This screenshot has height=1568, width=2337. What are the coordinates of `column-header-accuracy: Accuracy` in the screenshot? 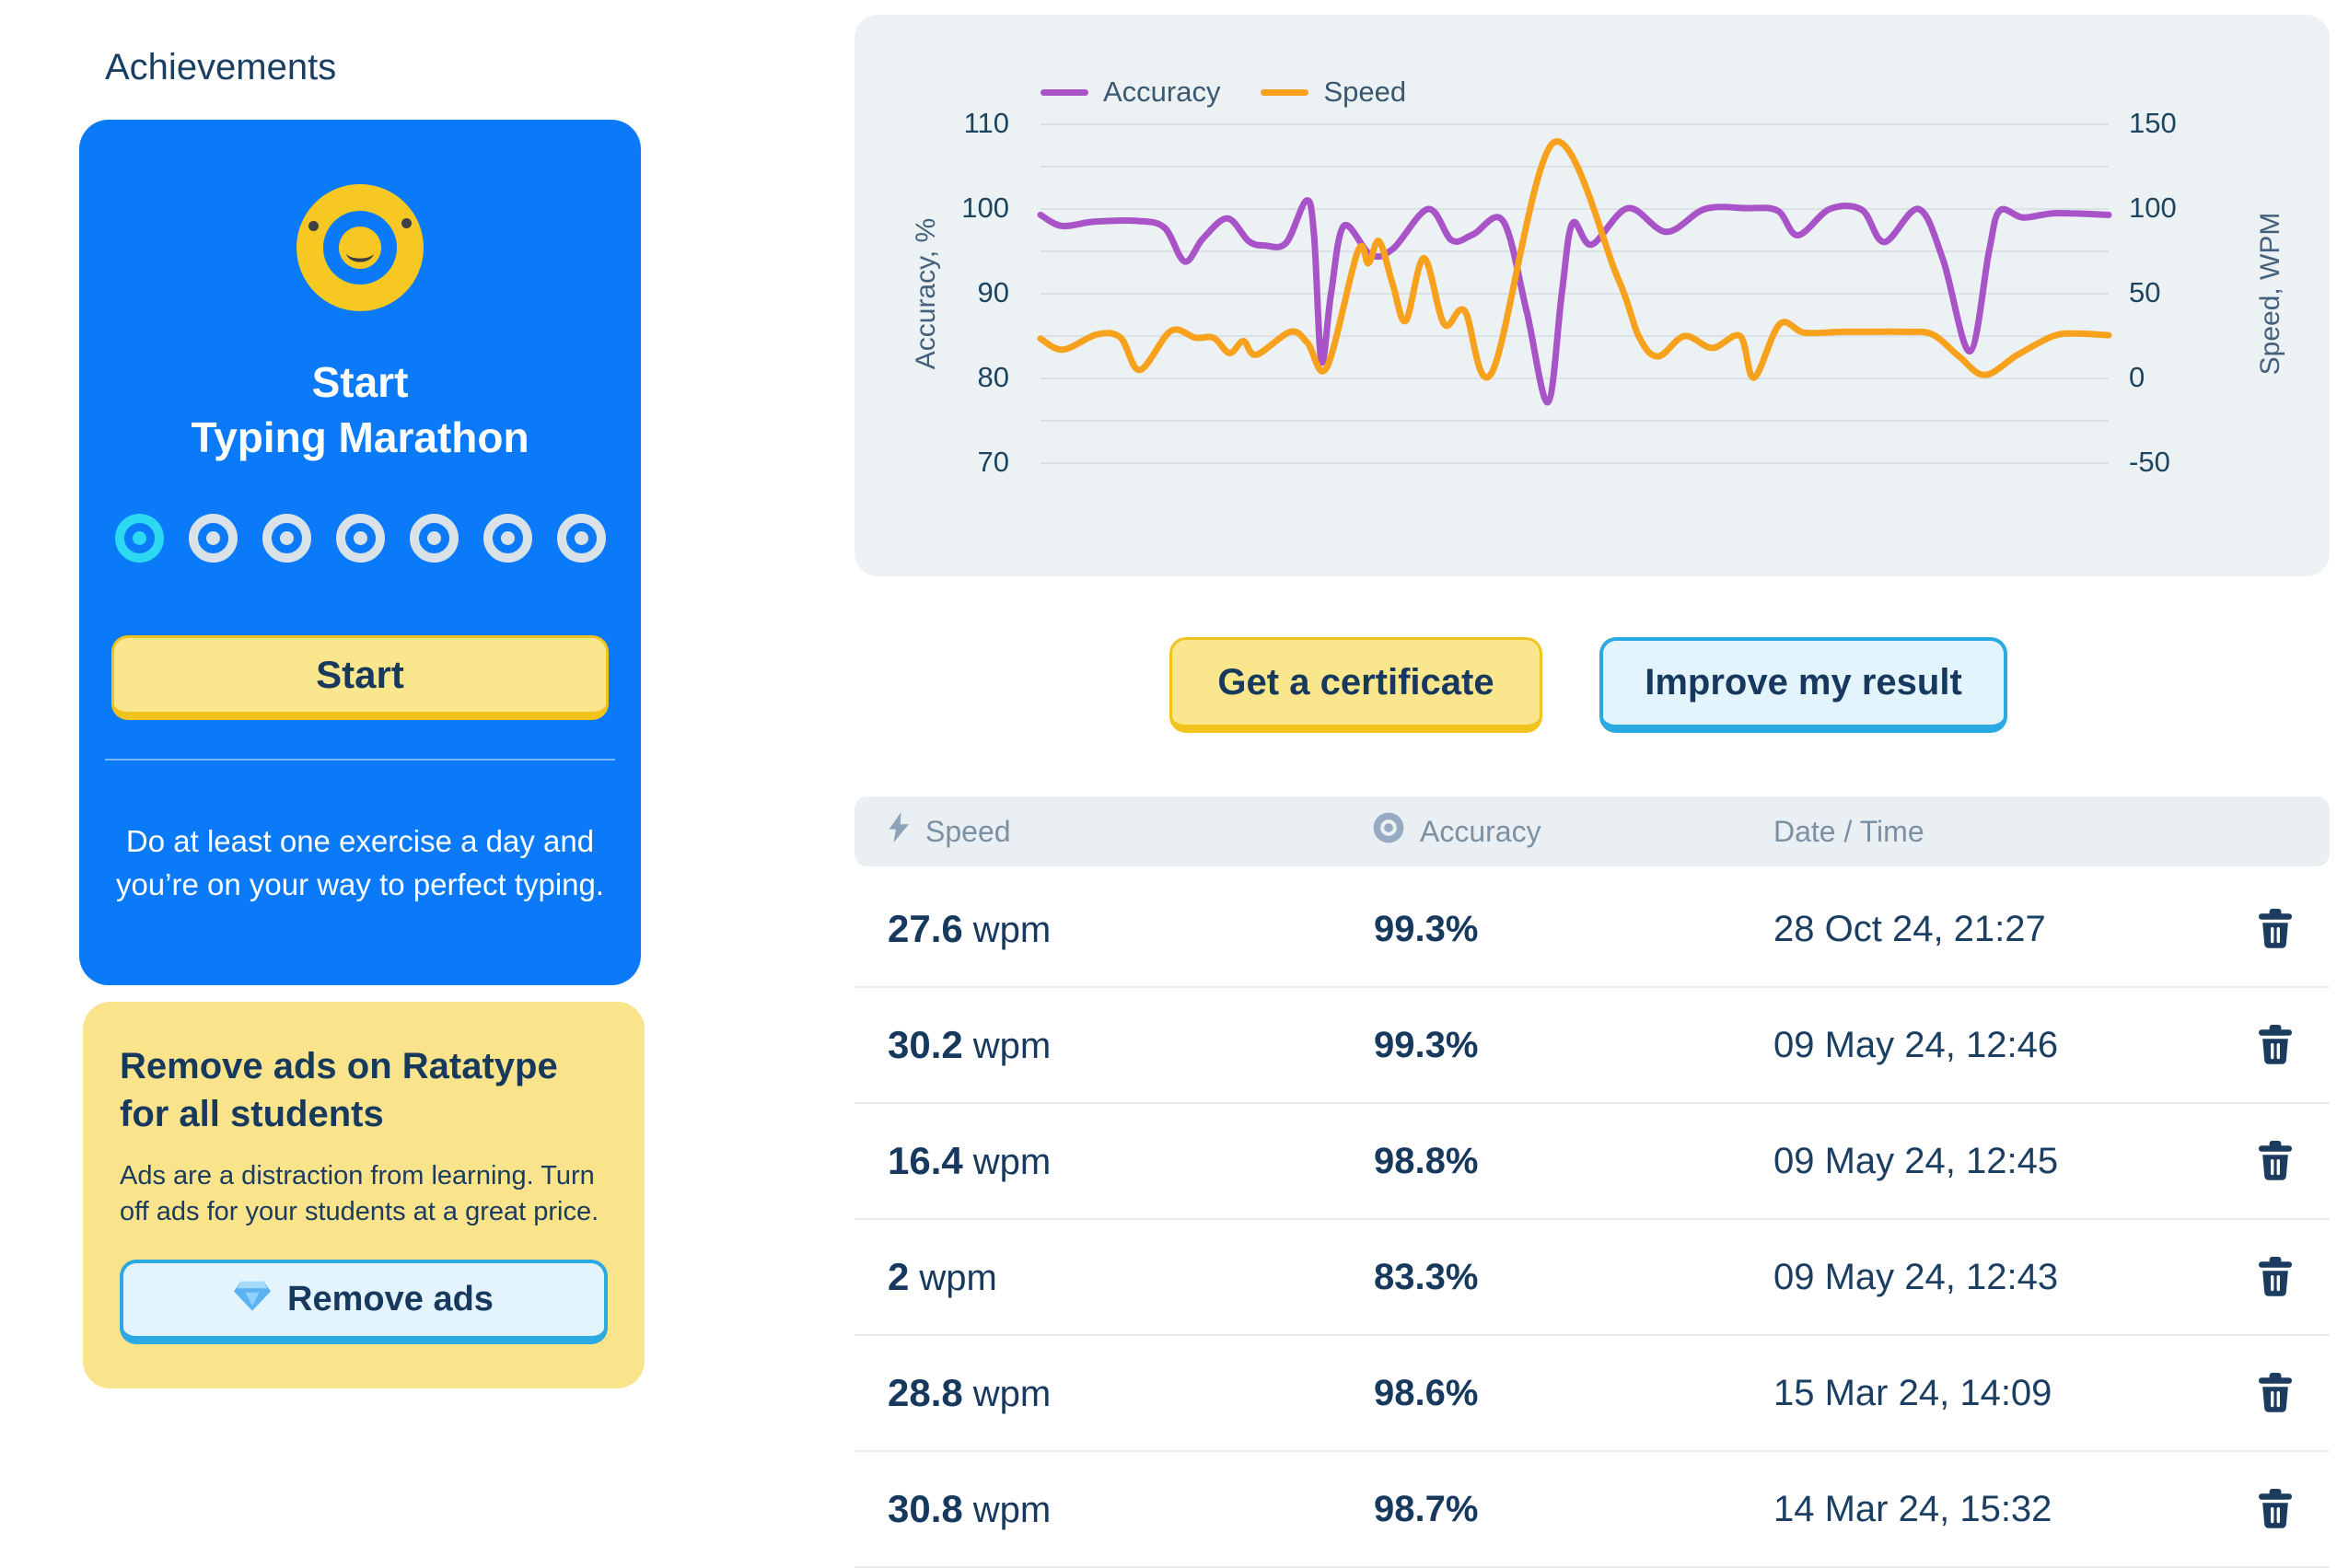 It's located at (1563, 831).